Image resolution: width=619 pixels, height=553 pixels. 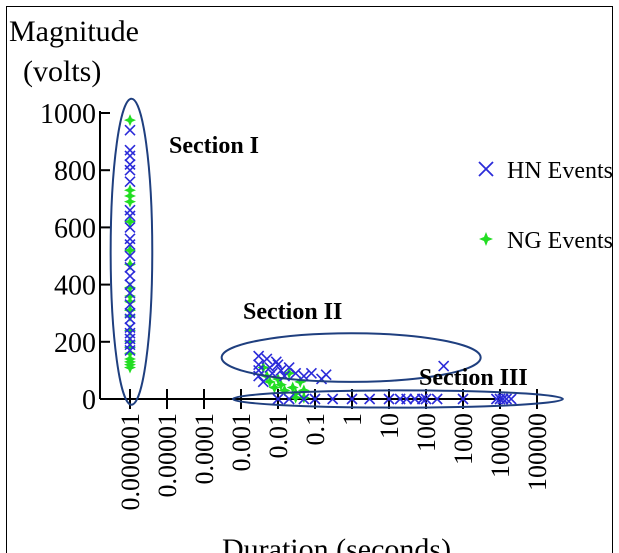 What do you see at coordinates (389, 426) in the screenshot?
I see `x-tick-label: 10` at bounding box center [389, 426].